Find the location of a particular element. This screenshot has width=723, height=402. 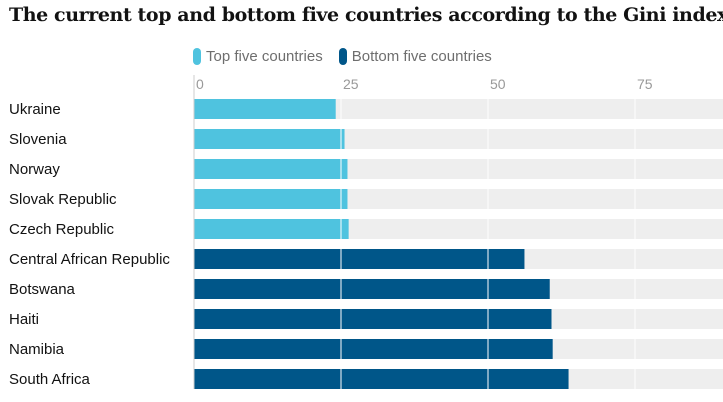

legend-swatch-top-five is located at coordinates (197, 56).